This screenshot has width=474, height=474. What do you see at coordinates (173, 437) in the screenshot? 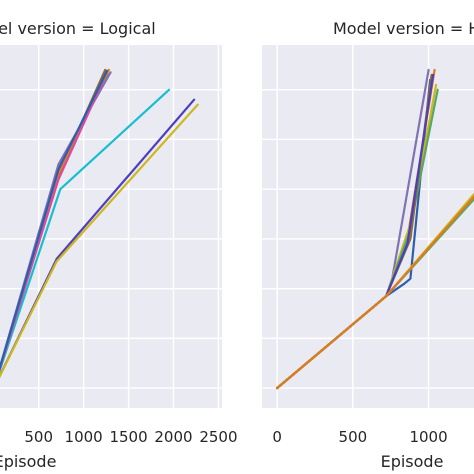
I see `x-tick-label: 2000` at bounding box center [173, 437].